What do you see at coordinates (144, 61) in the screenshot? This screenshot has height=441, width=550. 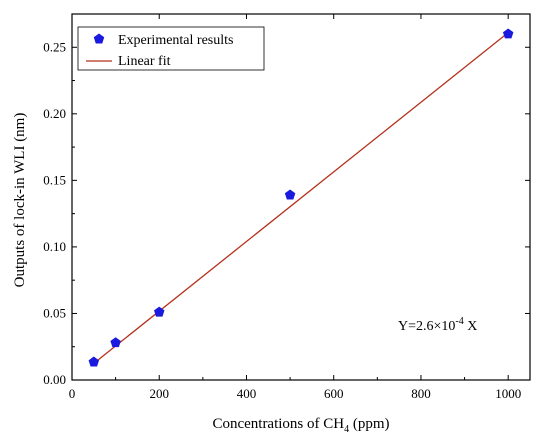 I see `legend-label-linear-fit: Linear fit` at bounding box center [144, 61].